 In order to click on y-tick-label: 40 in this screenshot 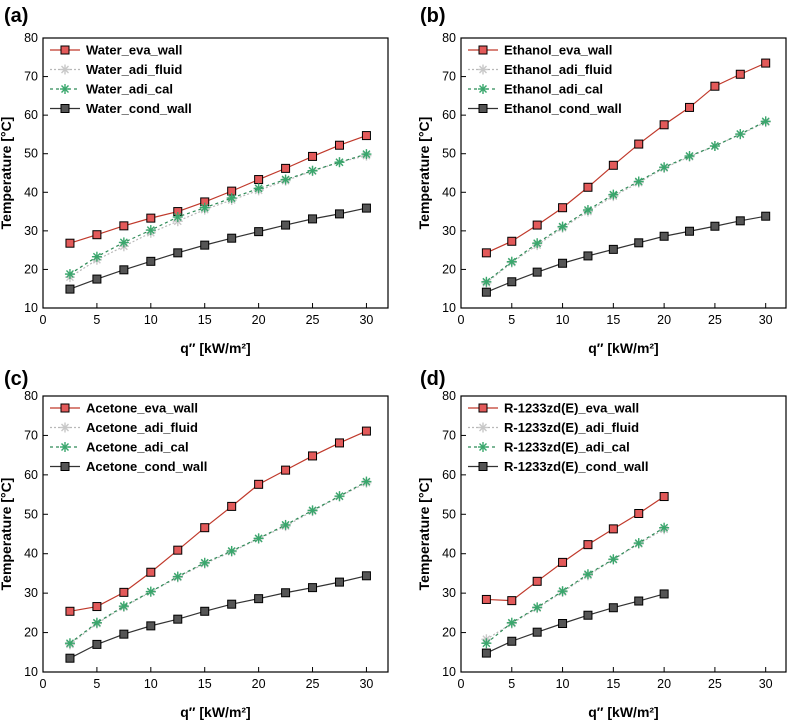, I will do `click(449, 554)`.